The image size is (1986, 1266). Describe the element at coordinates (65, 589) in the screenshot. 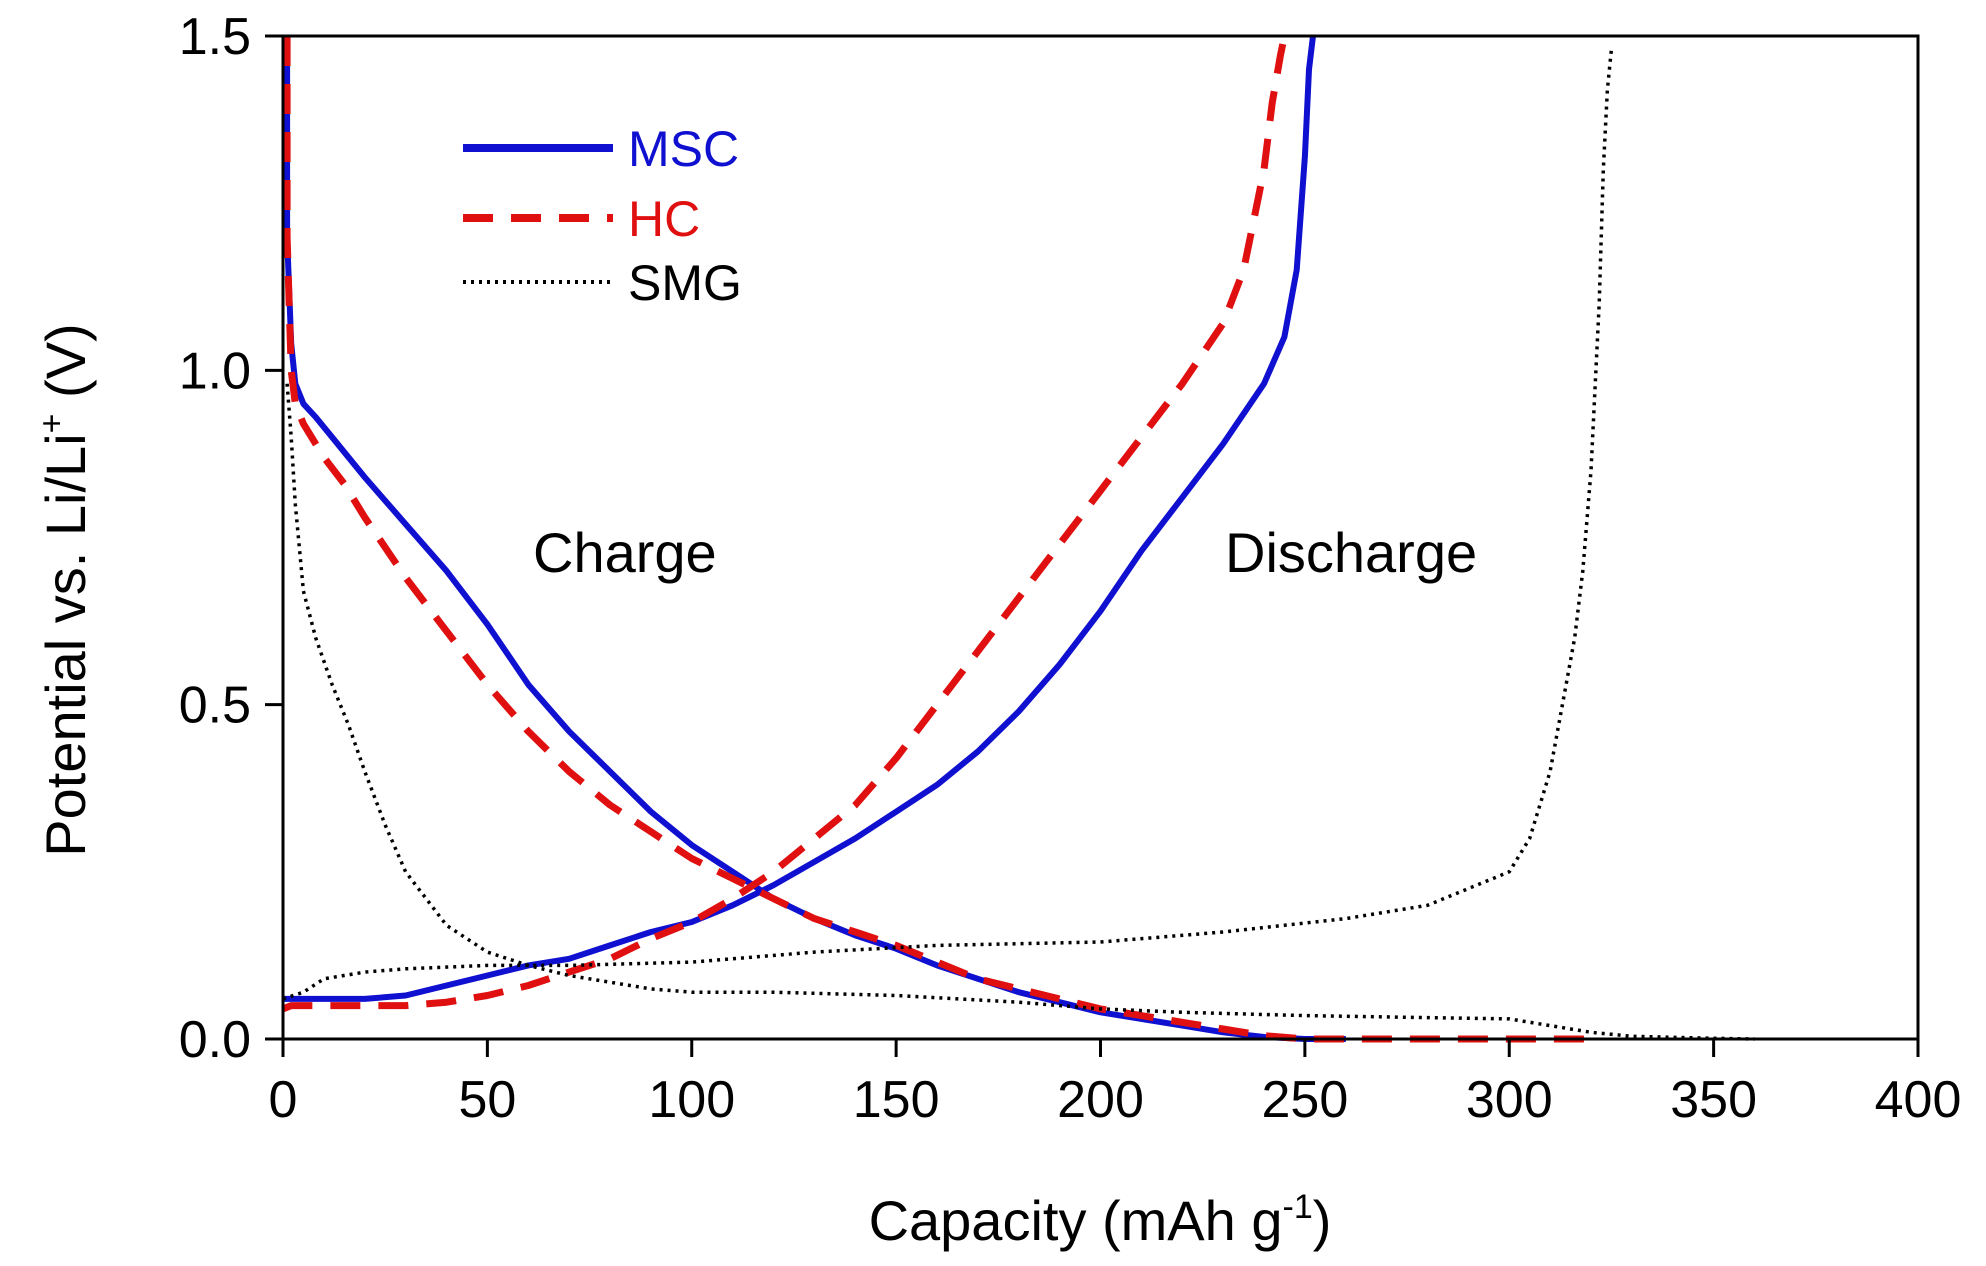

I see `y-axis-title: Potential vs. Li/Li+ (V)` at that location.